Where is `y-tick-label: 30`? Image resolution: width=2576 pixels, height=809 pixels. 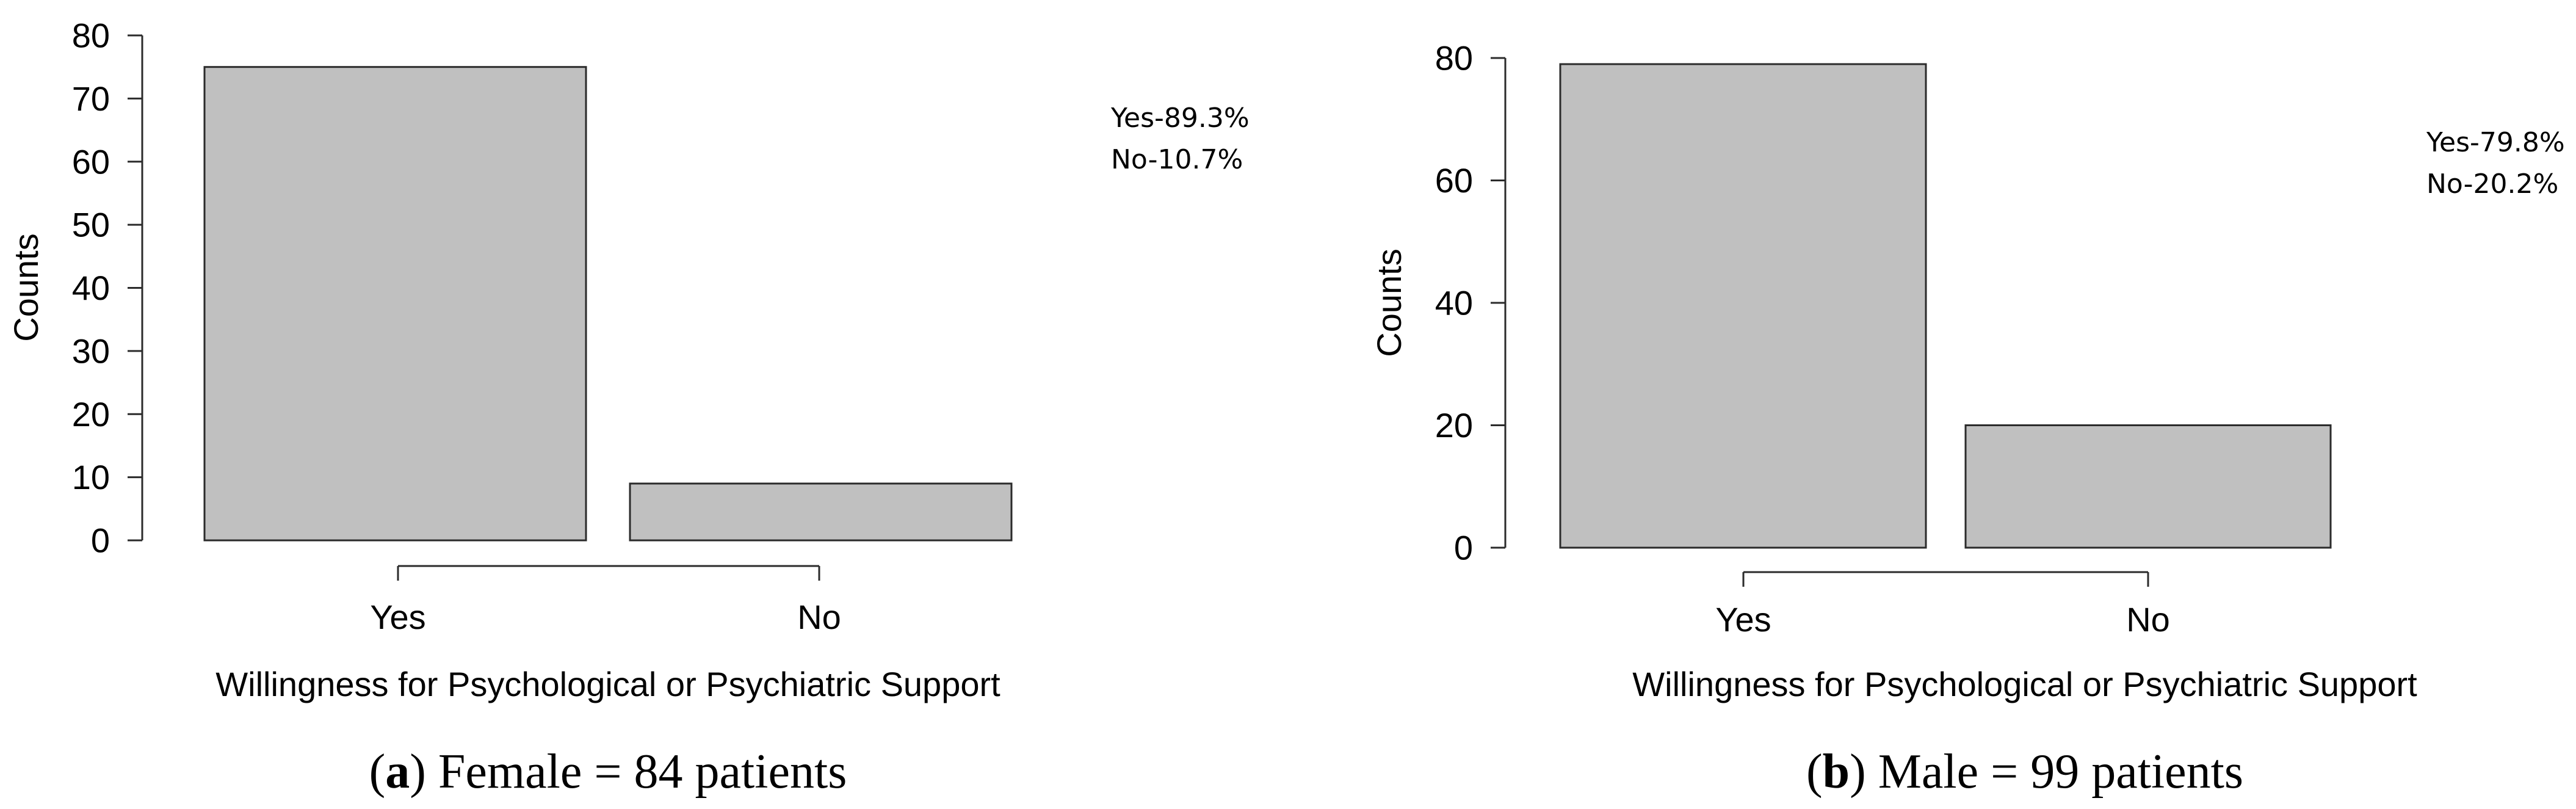
y-tick-label: 30 is located at coordinates (91, 351).